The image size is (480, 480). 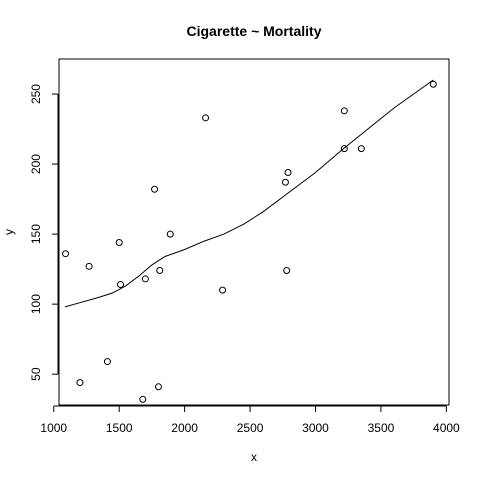 What do you see at coordinates (446, 428) in the screenshot?
I see `x-tick-label: 4000` at bounding box center [446, 428].